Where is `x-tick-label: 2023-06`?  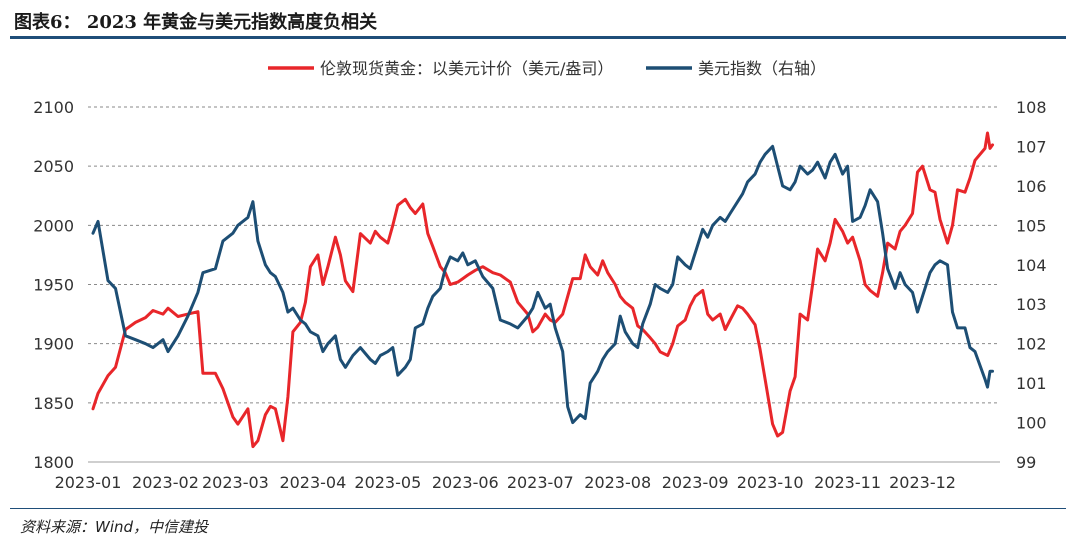
x-tick-label: 2023-06 is located at coordinates (465, 482).